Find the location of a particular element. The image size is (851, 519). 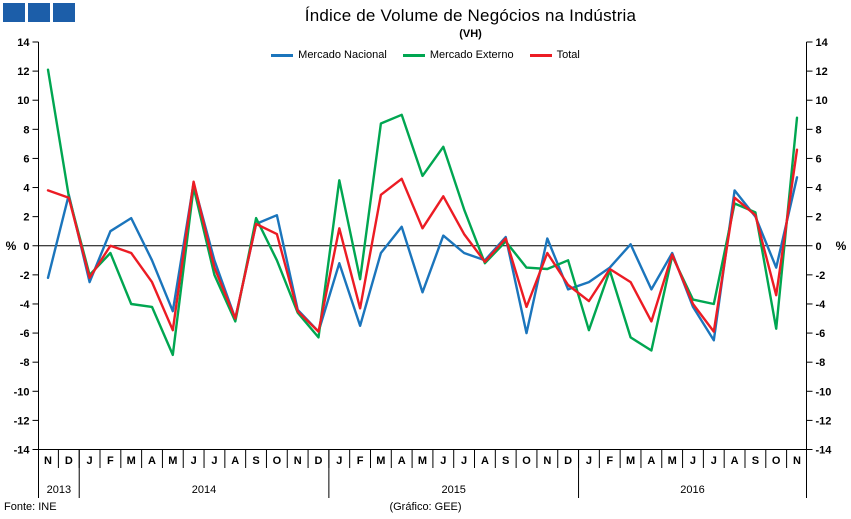

legend-item-mercado-nacional: Mercado Nacional is located at coordinates (329, 55).